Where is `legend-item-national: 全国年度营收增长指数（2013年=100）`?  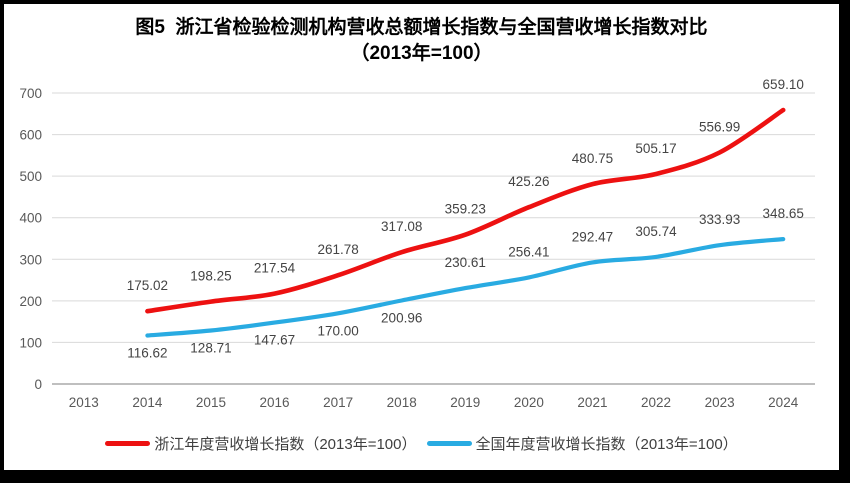 legend-item-national: 全国年度营收增长指数（2013年=100） is located at coordinates (582, 443).